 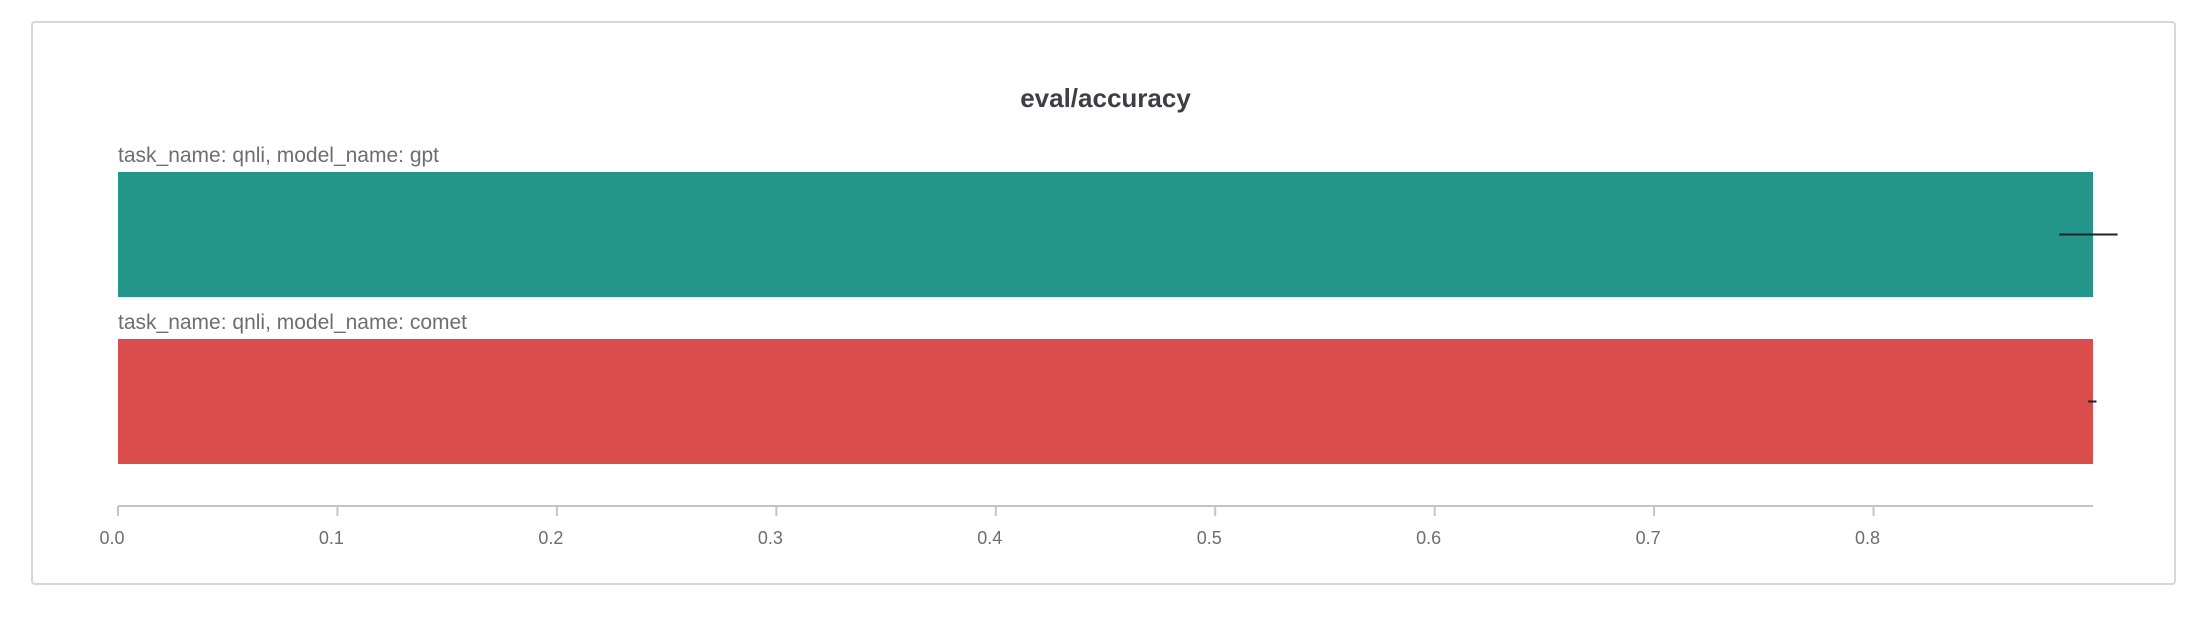 What do you see at coordinates (278, 155) in the screenshot?
I see `bar-label: task_name: qnli, model_name: gpt` at bounding box center [278, 155].